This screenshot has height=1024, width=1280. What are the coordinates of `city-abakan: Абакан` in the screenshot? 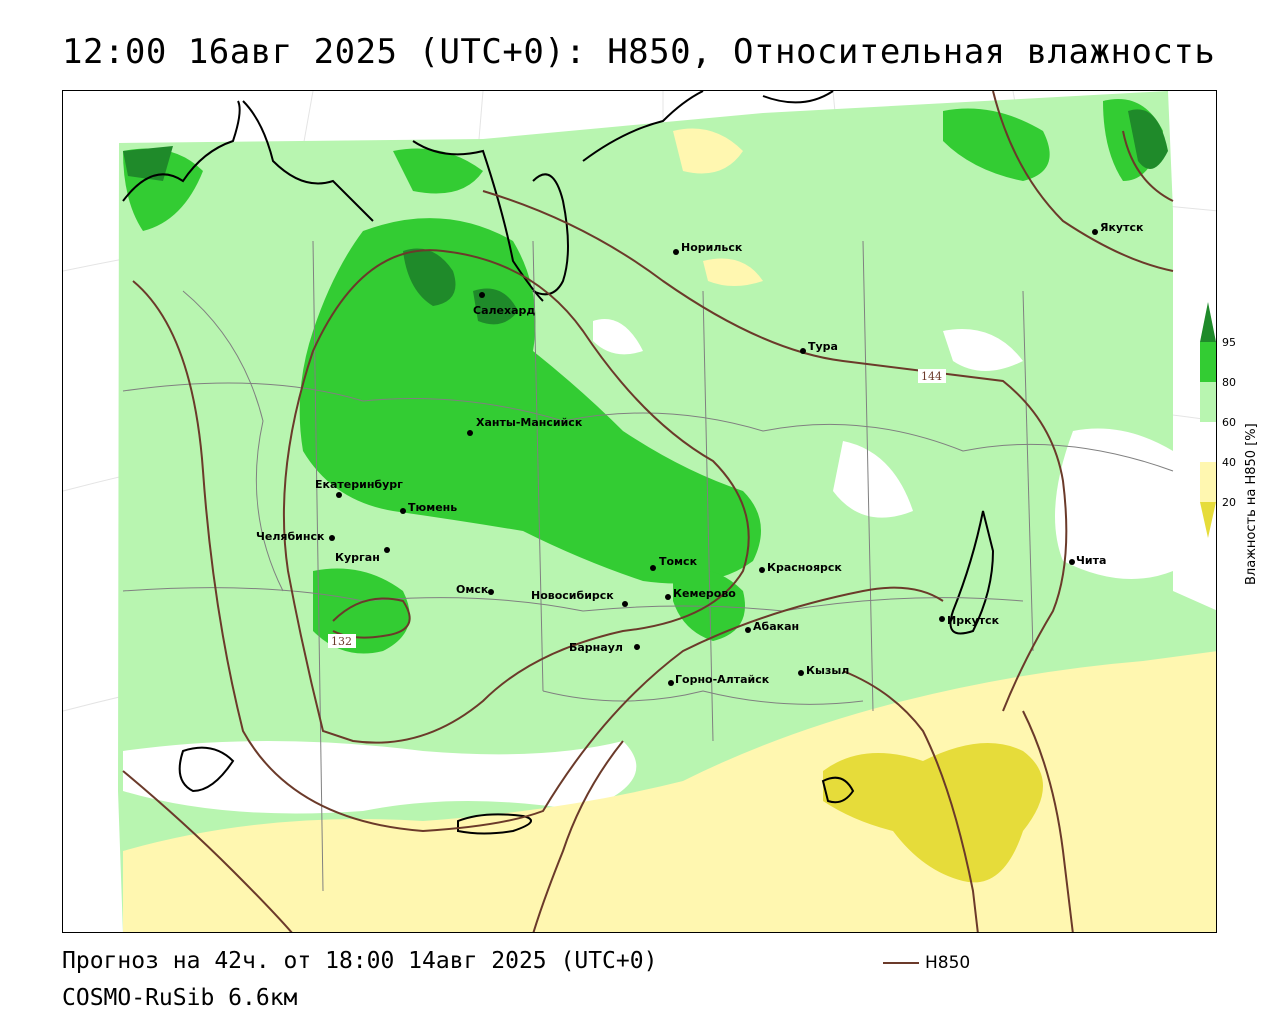 It's located at (772, 626).